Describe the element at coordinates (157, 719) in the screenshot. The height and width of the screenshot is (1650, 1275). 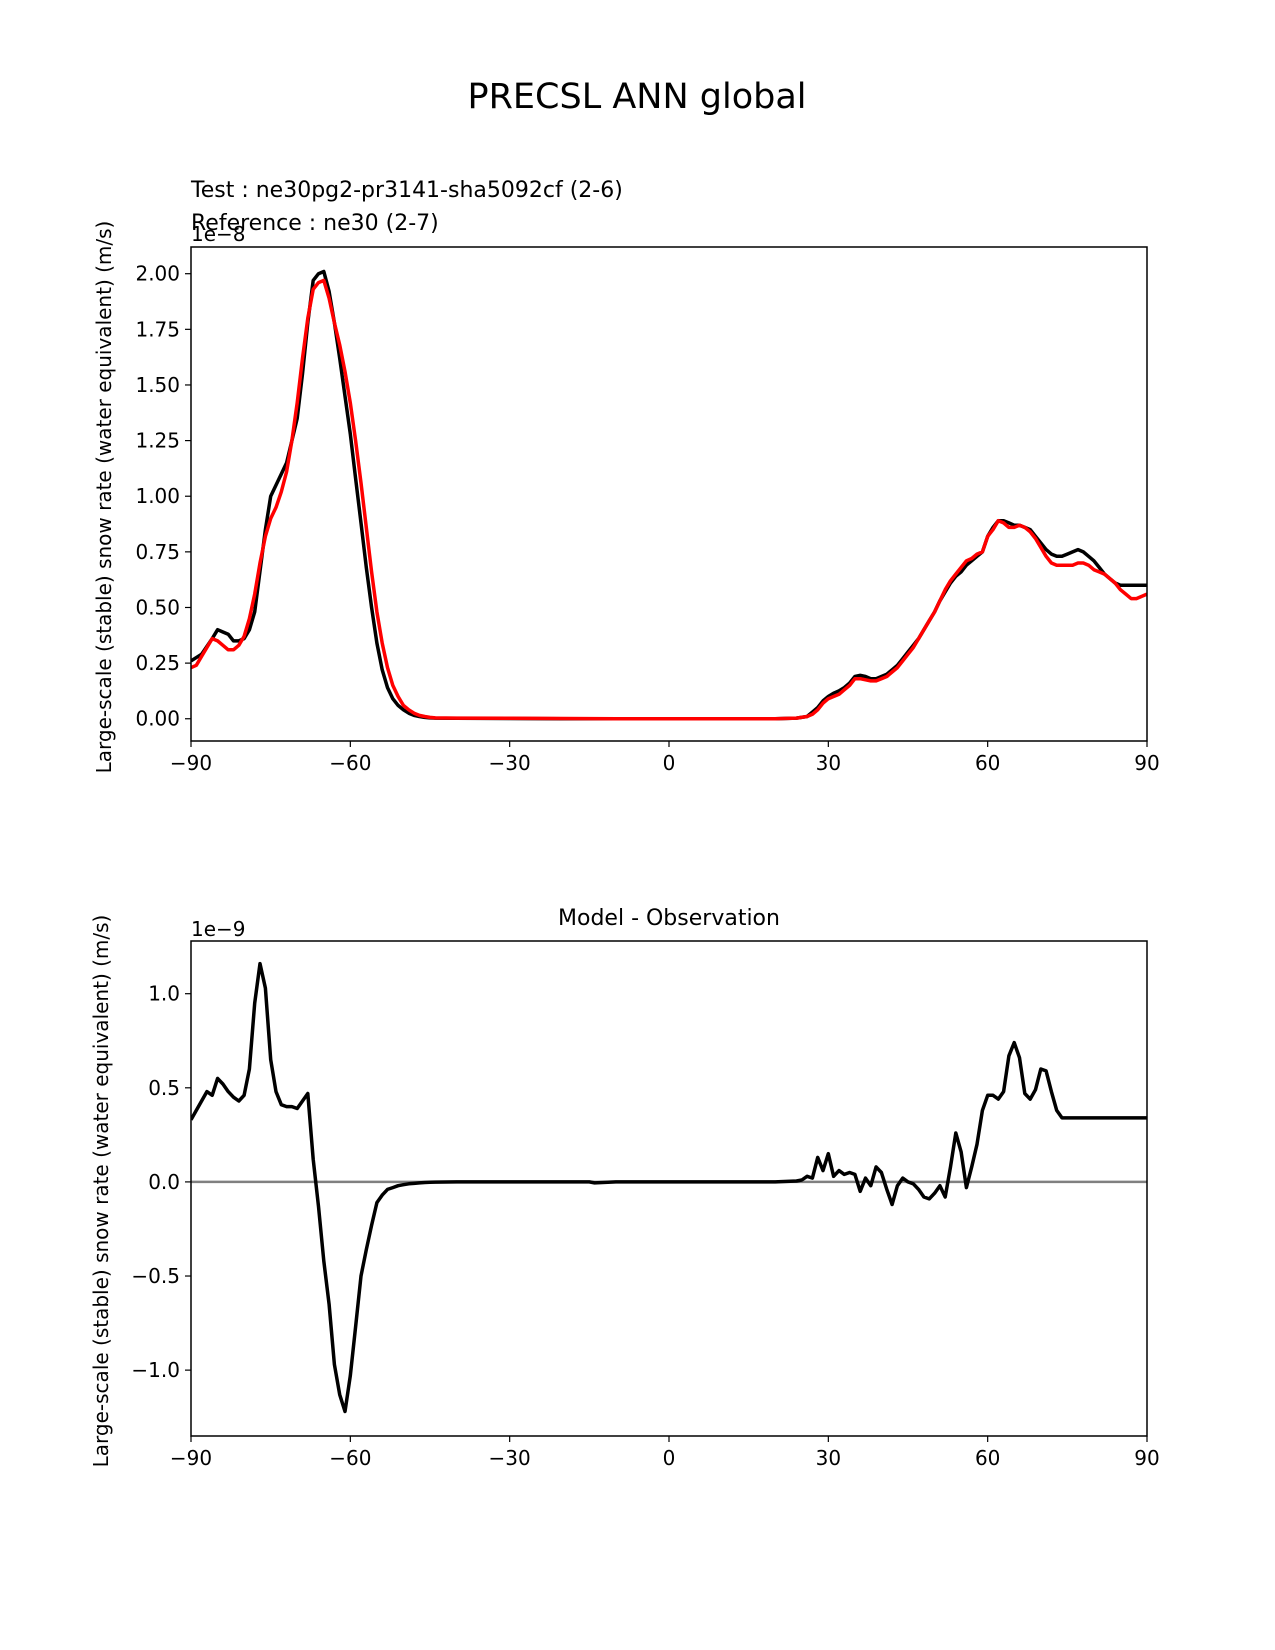
I see `top-ytick-label: 0.00` at that location.